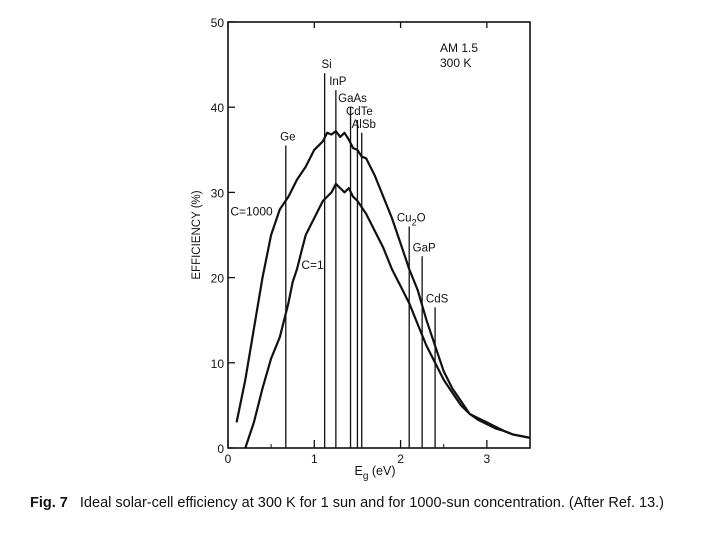 This screenshot has height=540, width=720. Describe the element at coordinates (220, 449) in the screenshot. I see `y-tick-label: 0` at that location.